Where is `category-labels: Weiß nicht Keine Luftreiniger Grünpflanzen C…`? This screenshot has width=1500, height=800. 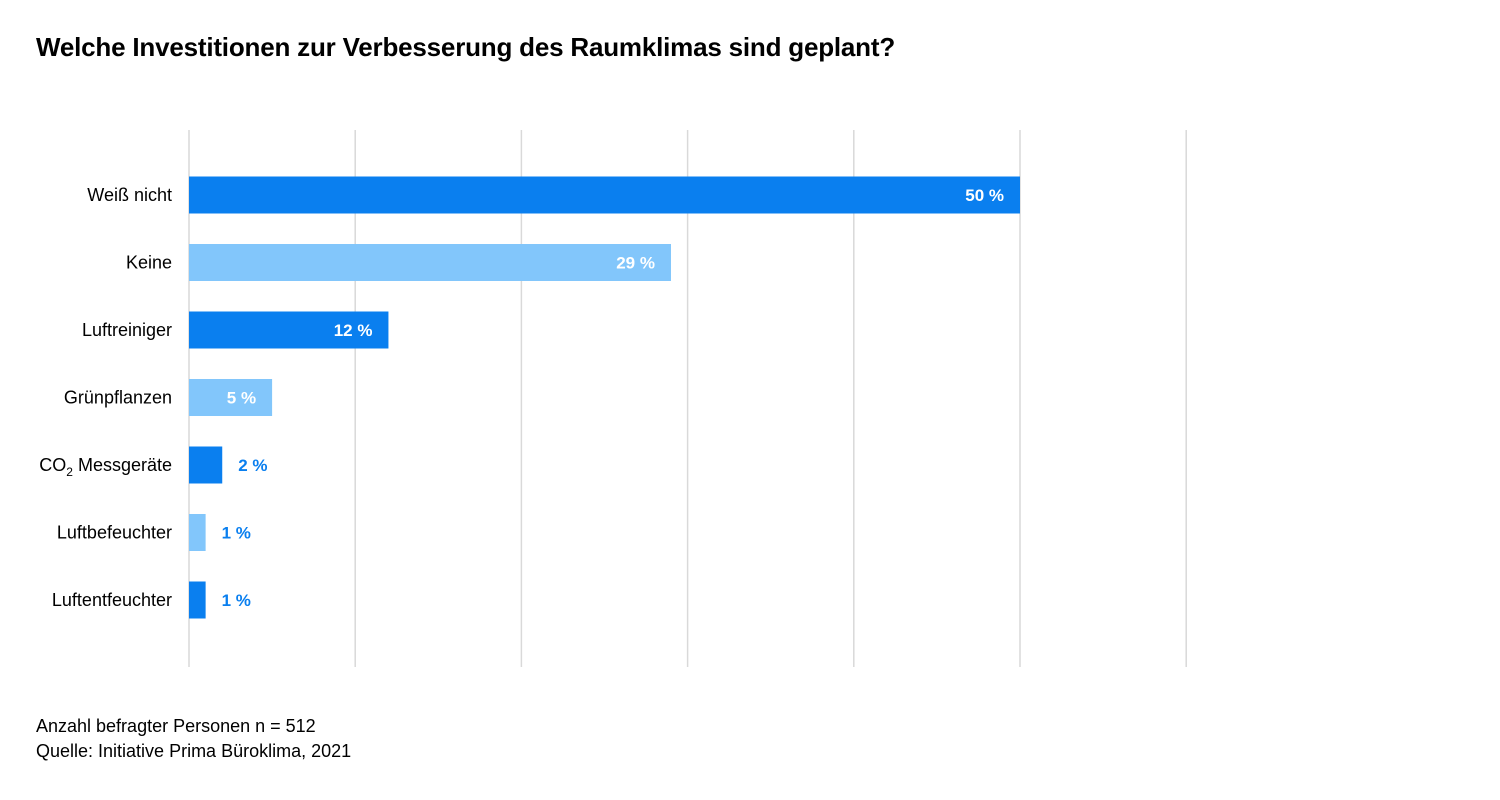 category-labels: Weiß nicht Keine Luftreiniger Grünpflanzen C… is located at coordinates (105, 397).